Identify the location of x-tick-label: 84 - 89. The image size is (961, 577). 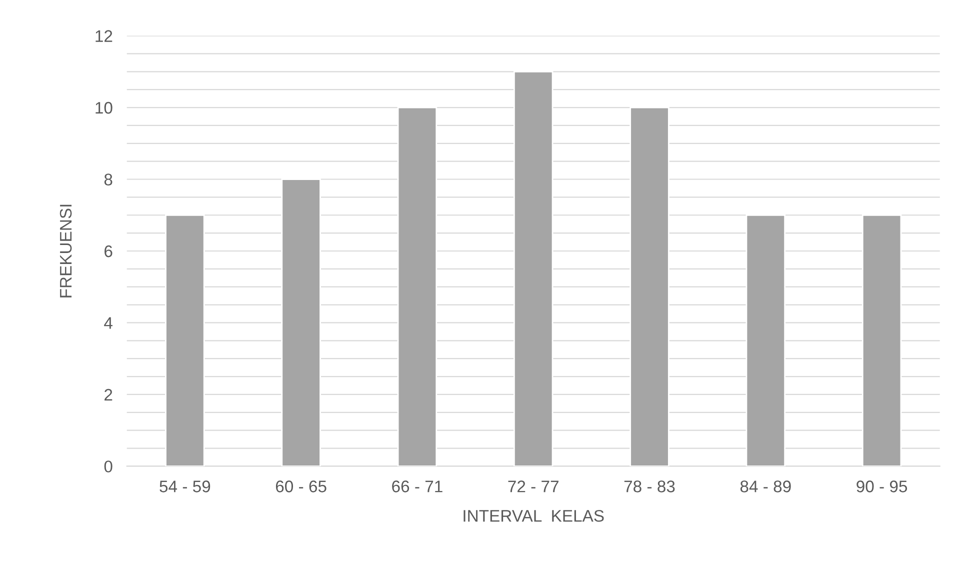
(765, 486).